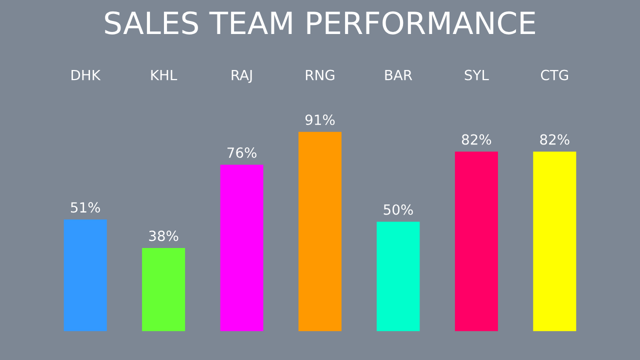  What do you see at coordinates (320, 22) in the screenshot?
I see `chart-title: SALES TEAM PERFORMANCE` at bounding box center [320, 22].